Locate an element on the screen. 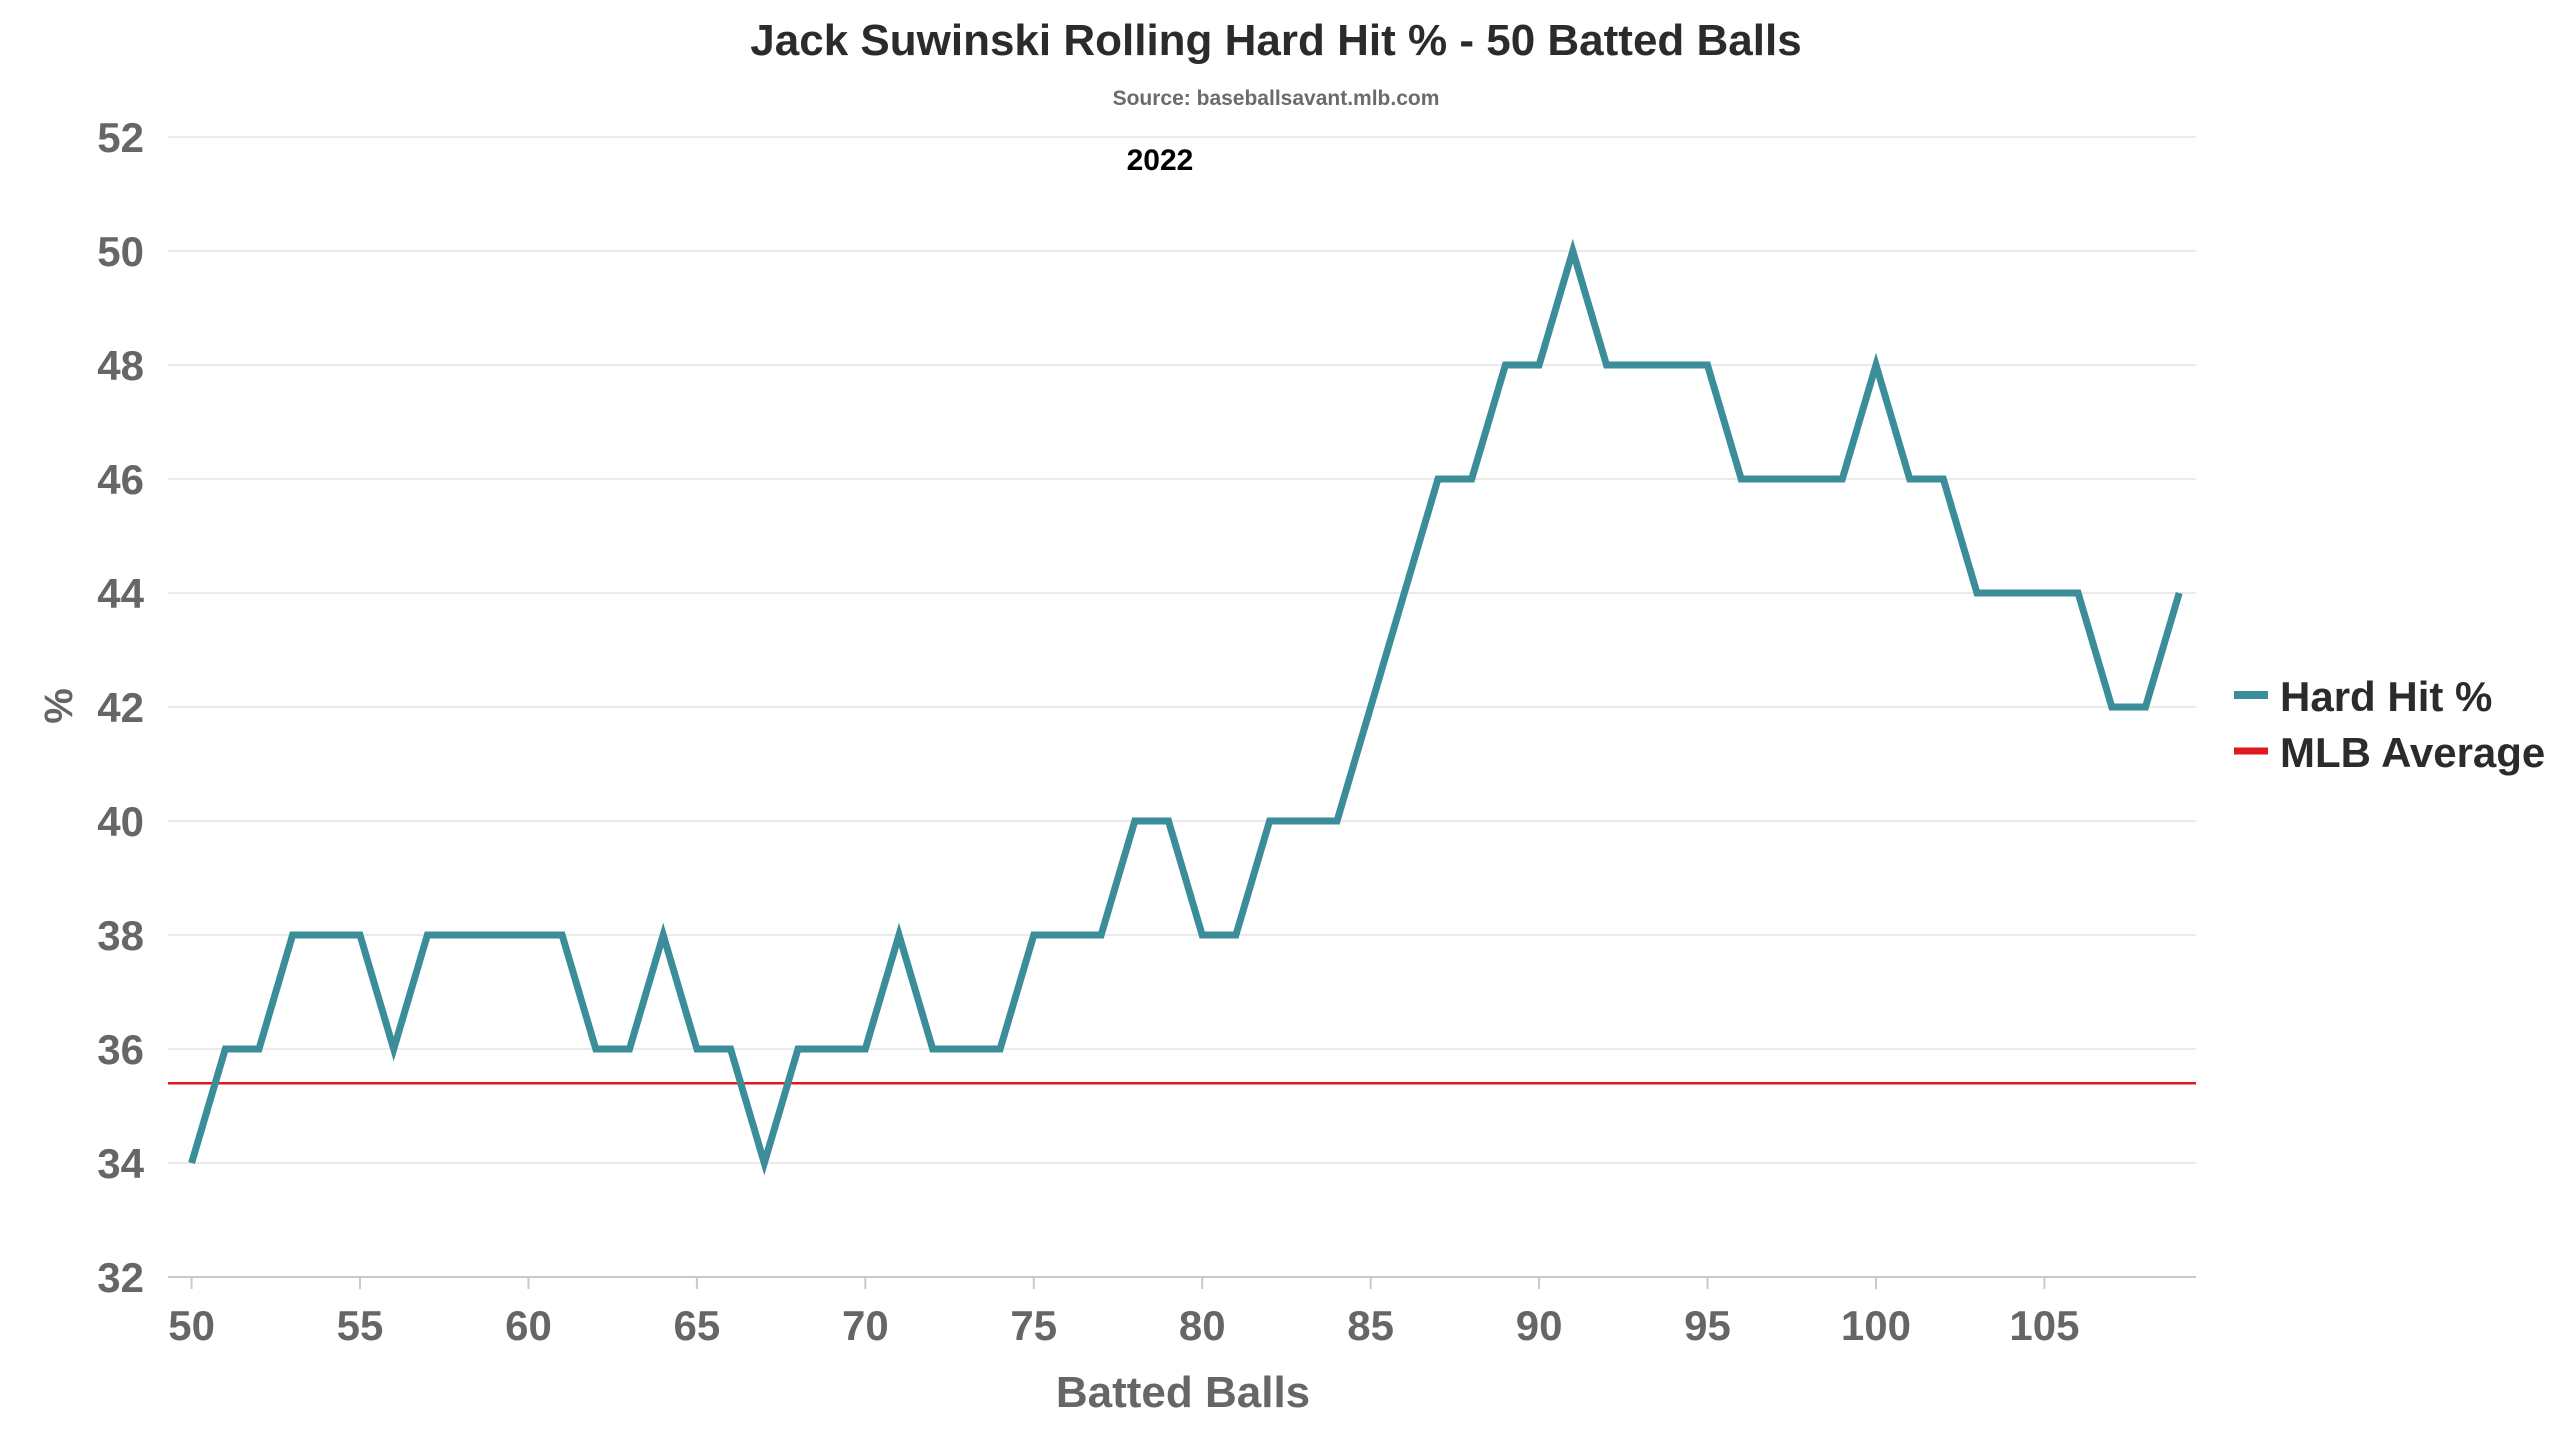 Image resolution: width=2560 pixels, height=1445 pixels. x-axis-ticks: 50 55 60 65 70 75 80 85 90 95 100 105 is located at coordinates (1123, 1313).